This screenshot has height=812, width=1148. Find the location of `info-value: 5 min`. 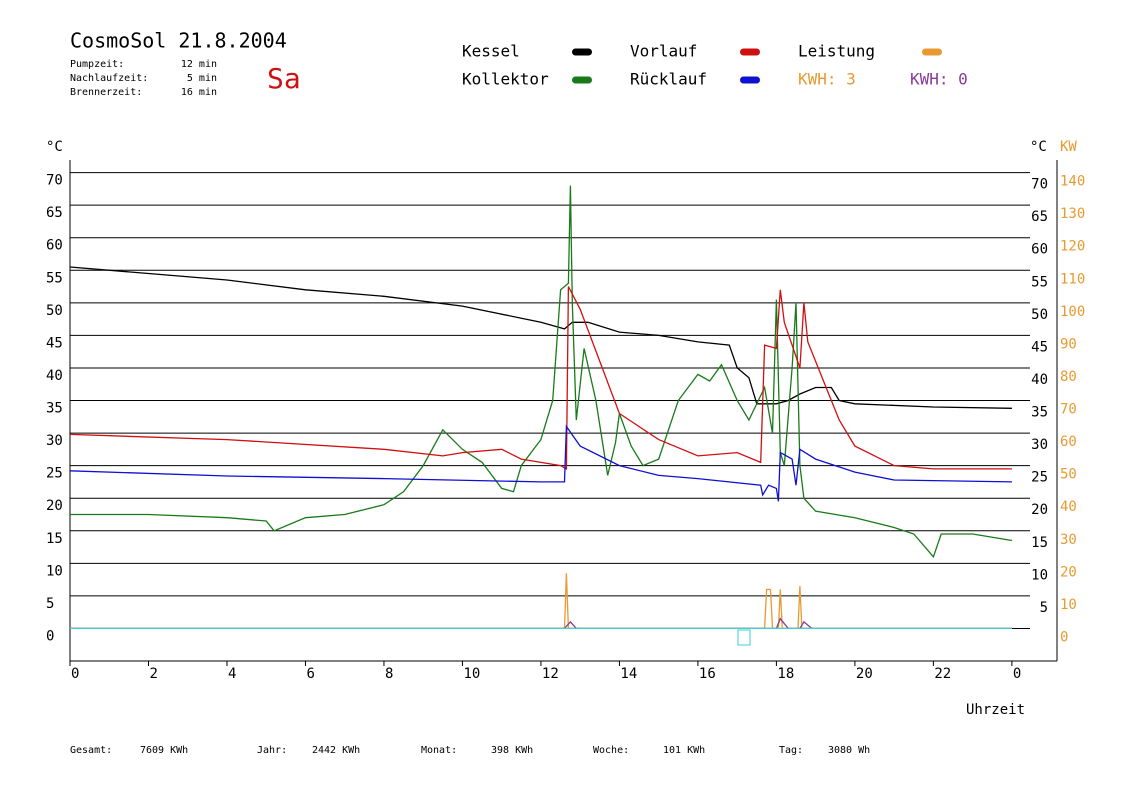

info-value: 5 min is located at coordinates (202, 78).